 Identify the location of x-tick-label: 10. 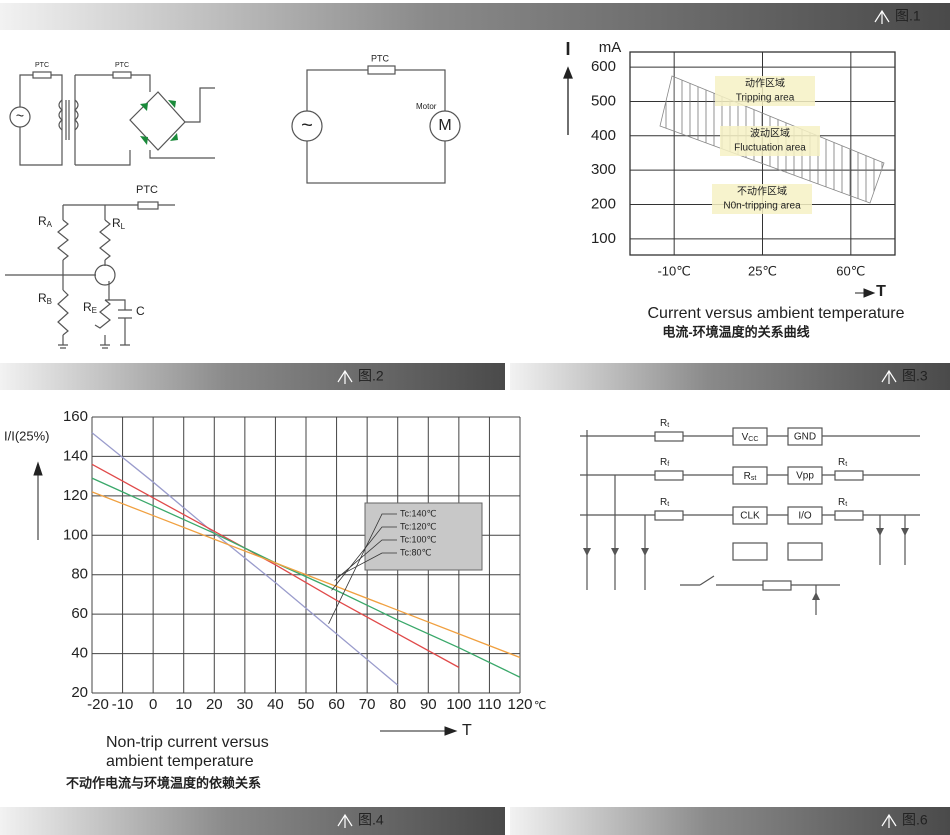
(183, 704).